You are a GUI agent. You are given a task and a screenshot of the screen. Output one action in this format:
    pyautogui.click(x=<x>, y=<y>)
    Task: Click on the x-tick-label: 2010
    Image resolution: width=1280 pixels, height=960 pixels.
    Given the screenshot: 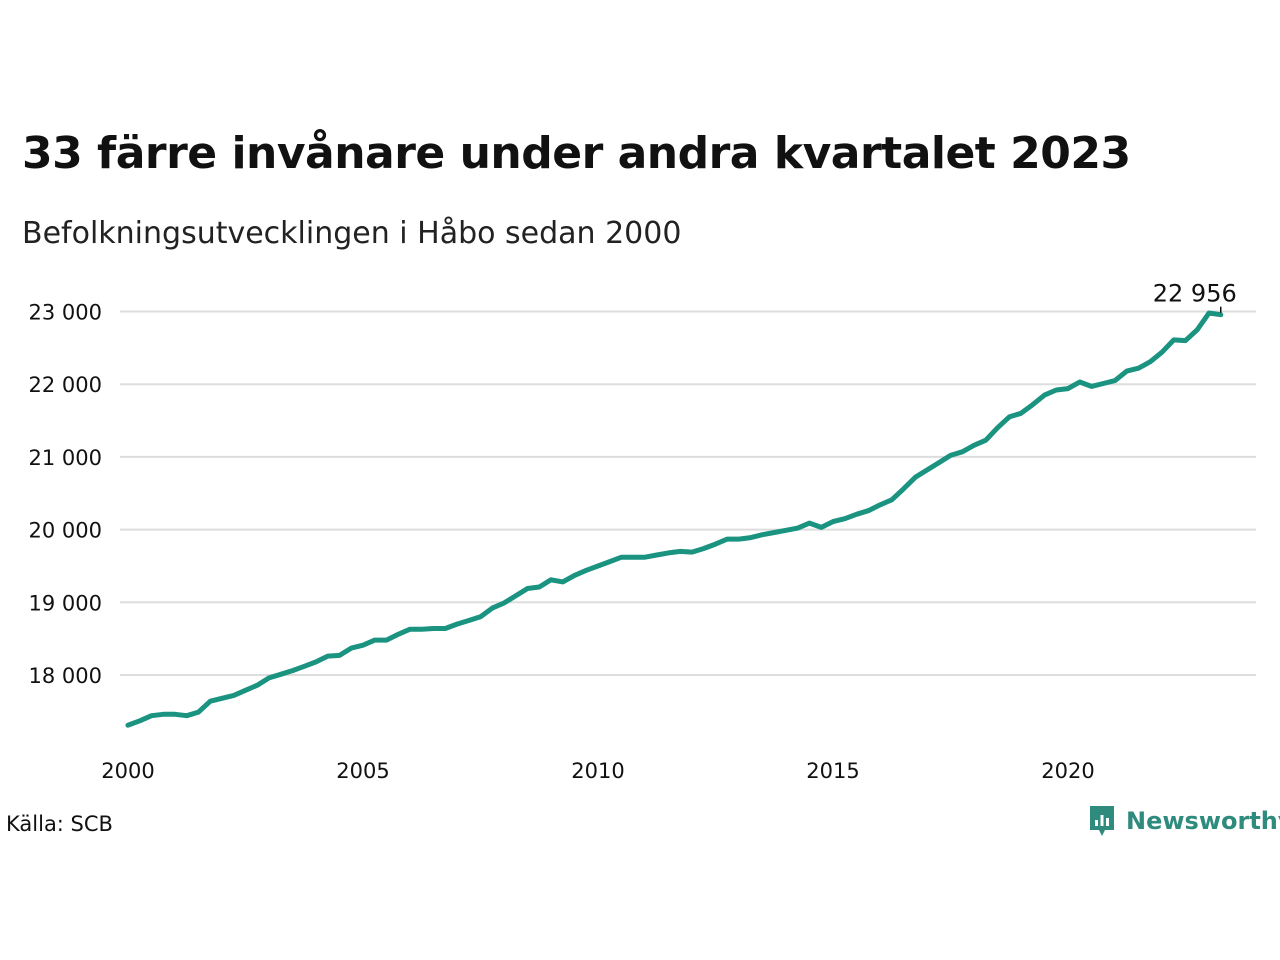 What is the action you would take?
    pyautogui.click(x=597, y=771)
    